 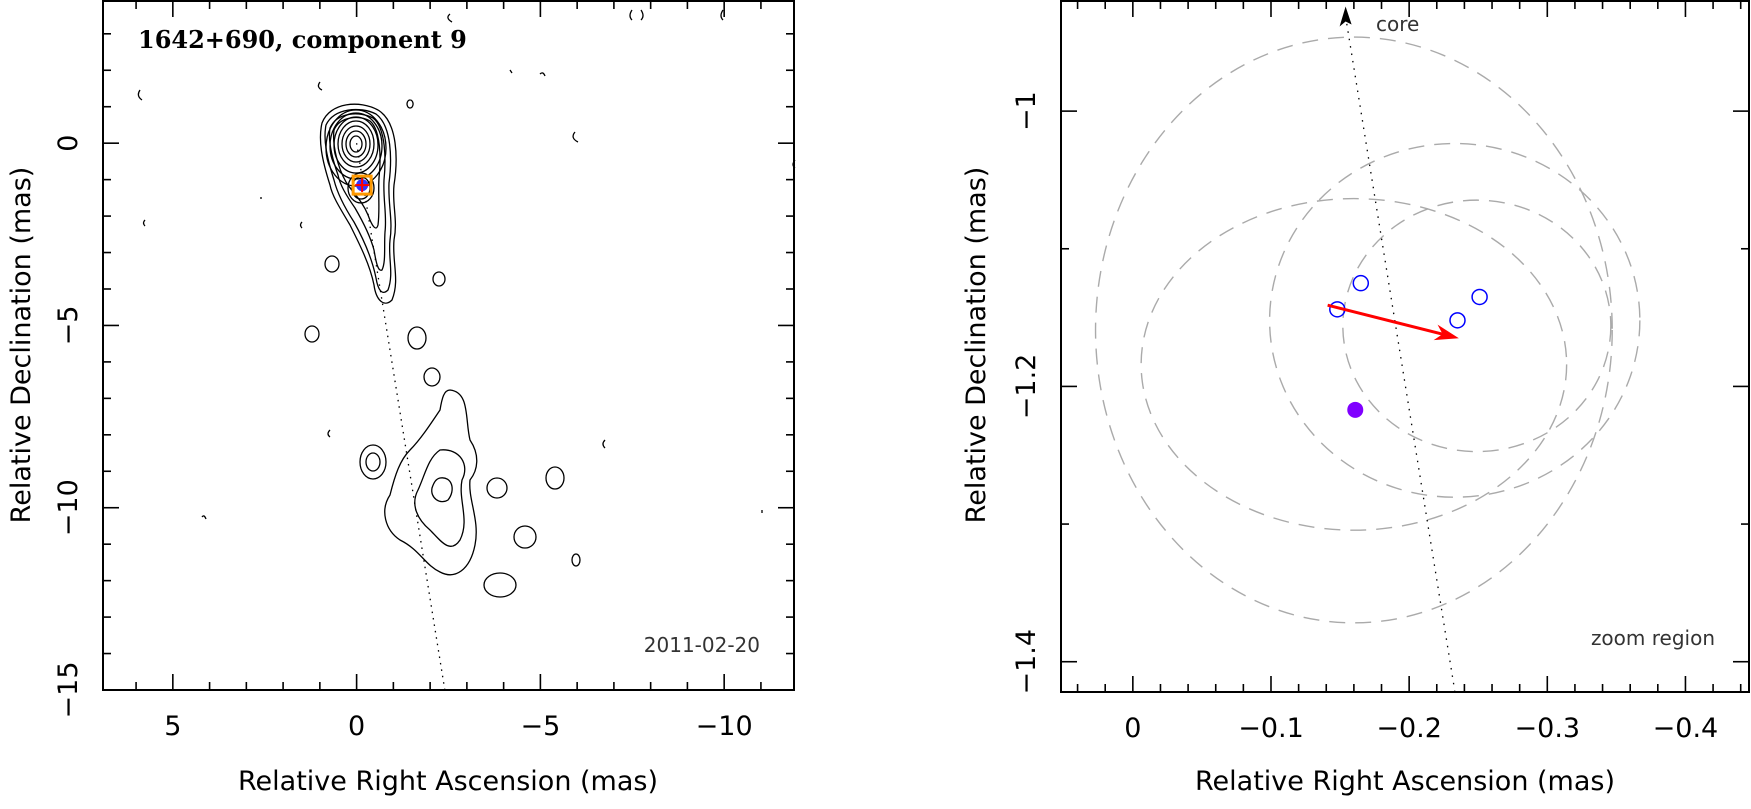 I want to click on core-label: core, so click(x=1397, y=24).